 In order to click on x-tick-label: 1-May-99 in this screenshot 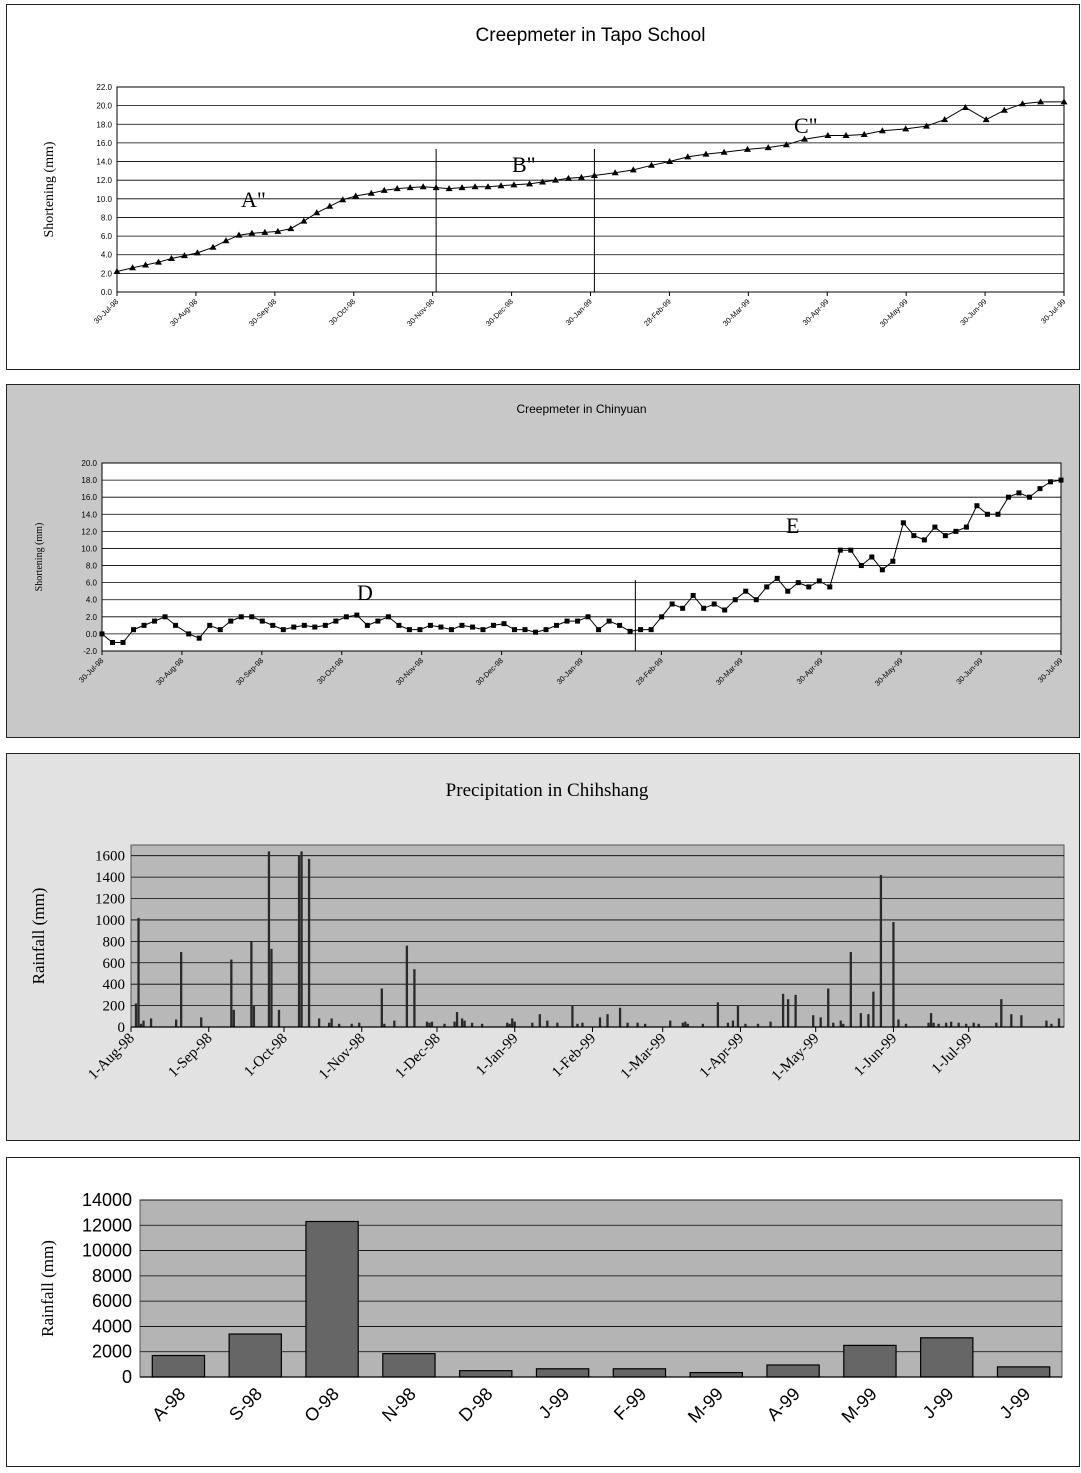, I will do `click(796, 1058)`.